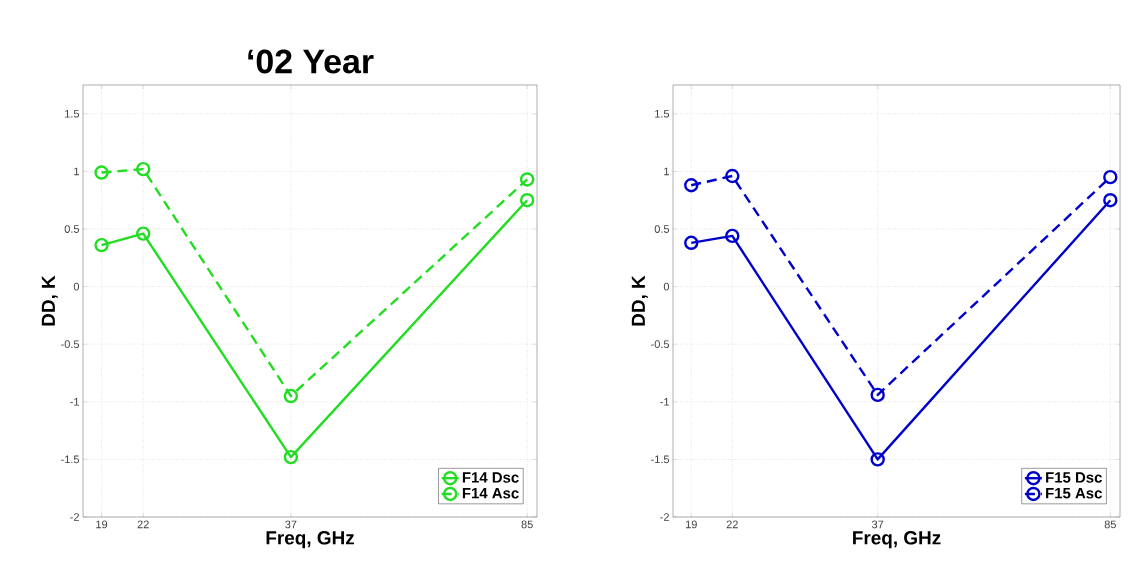  What do you see at coordinates (490, 477) in the screenshot?
I see `legend-label: F14 Dsc` at bounding box center [490, 477].